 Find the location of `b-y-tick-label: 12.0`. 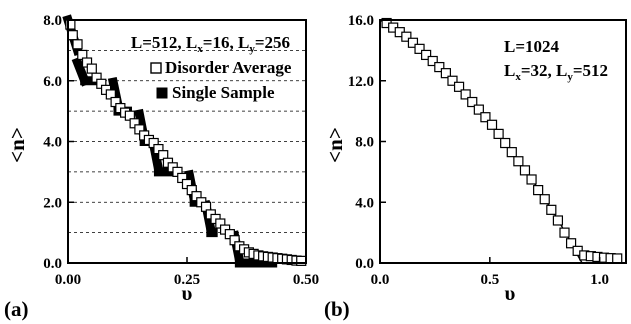

b-y-tick-label: 12.0 is located at coordinates (361, 82).